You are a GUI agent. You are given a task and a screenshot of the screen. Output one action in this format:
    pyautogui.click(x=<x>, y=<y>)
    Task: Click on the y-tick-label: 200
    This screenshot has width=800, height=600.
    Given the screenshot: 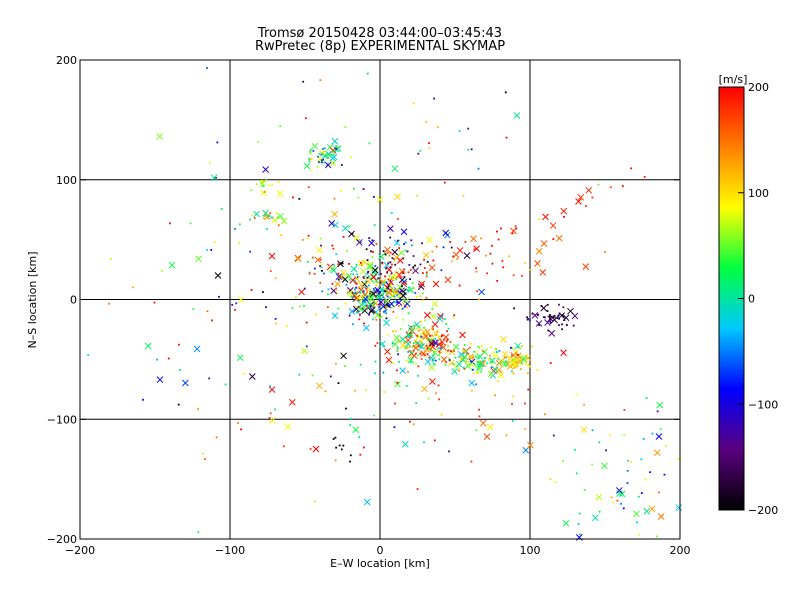 What is the action you would take?
    pyautogui.click(x=66, y=60)
    